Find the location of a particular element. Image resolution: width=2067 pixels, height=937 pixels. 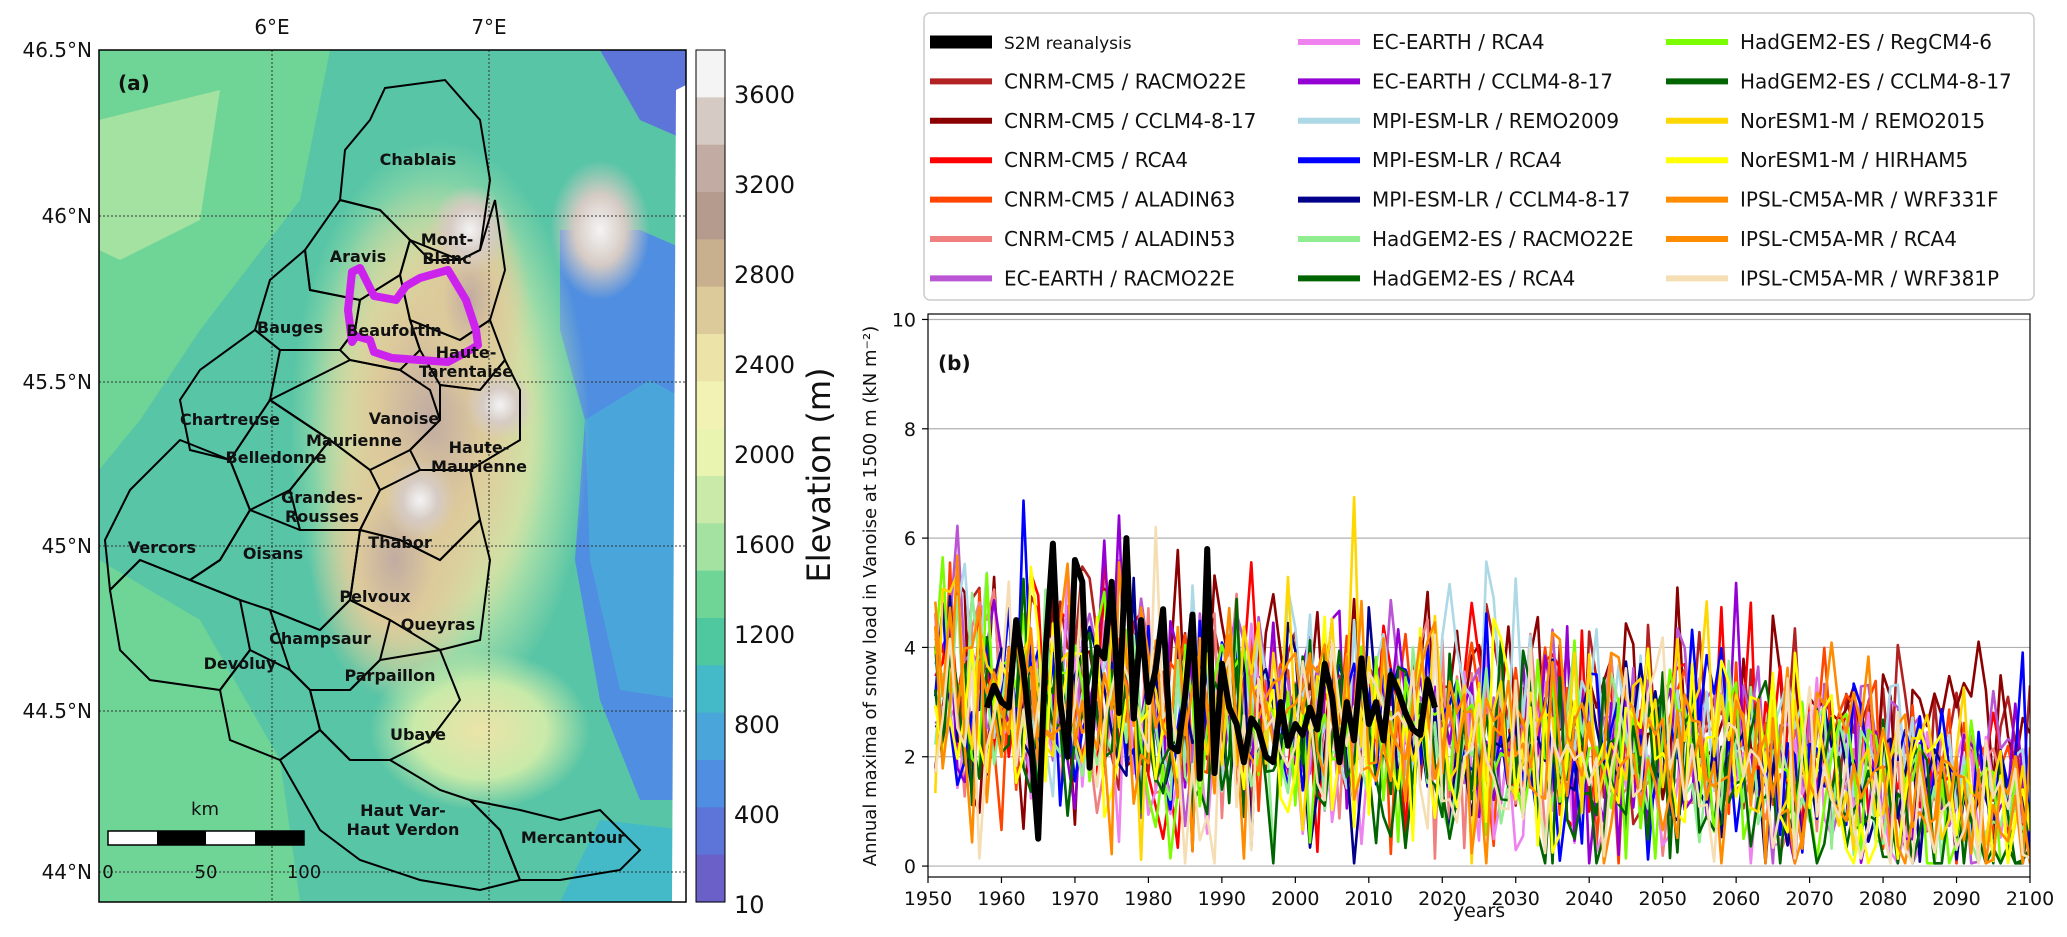

massif-label-part: Rousses is located at coordinates (322, 516).